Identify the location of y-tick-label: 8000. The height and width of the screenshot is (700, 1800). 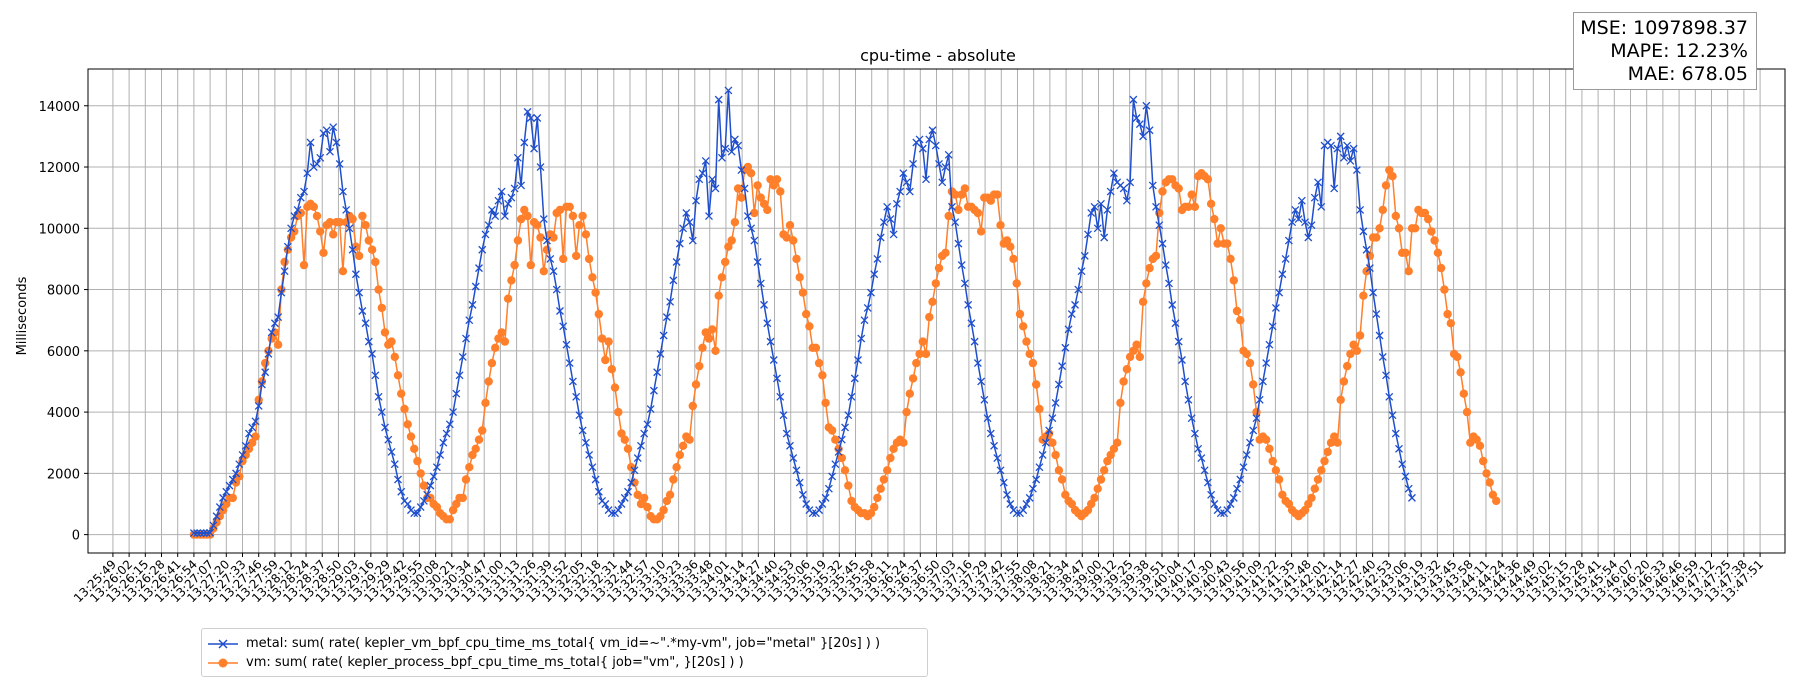
(63, 291).